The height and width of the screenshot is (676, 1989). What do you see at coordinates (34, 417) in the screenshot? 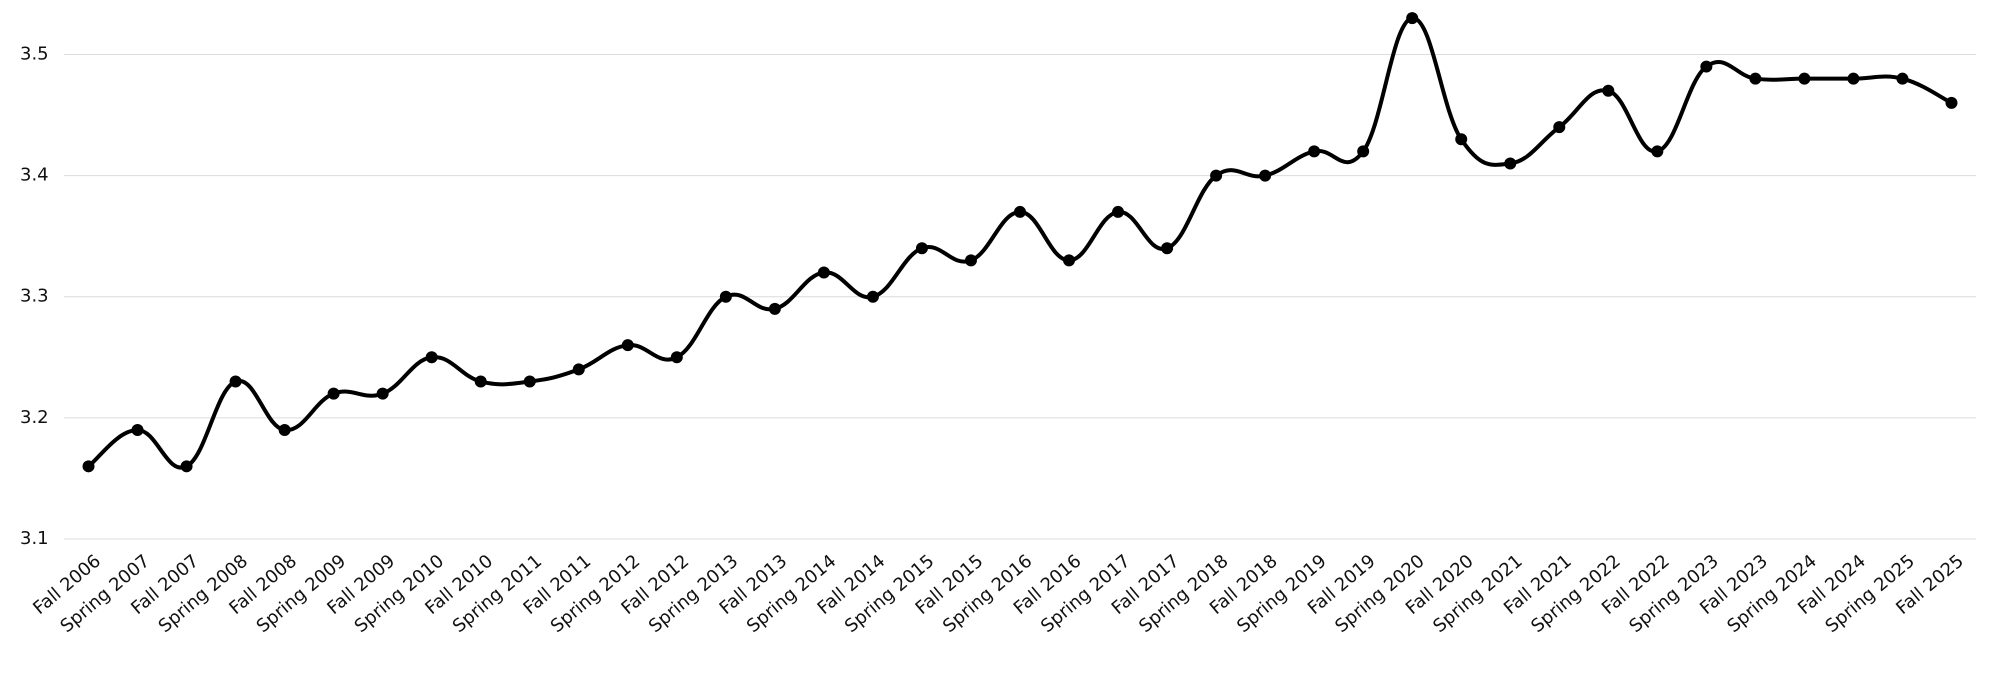
I see `y-tick-label: 3.2` at bounding box center [34, 417].